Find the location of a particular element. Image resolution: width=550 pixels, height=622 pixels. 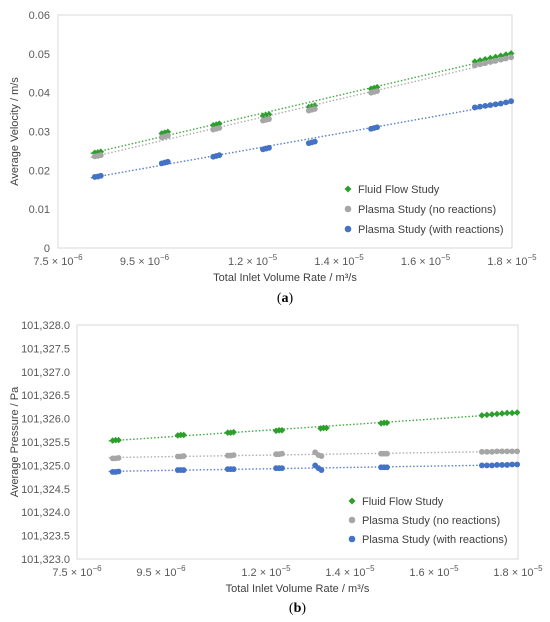

y-tick-label: 101,323.5 is located at coordinates (45, 537).